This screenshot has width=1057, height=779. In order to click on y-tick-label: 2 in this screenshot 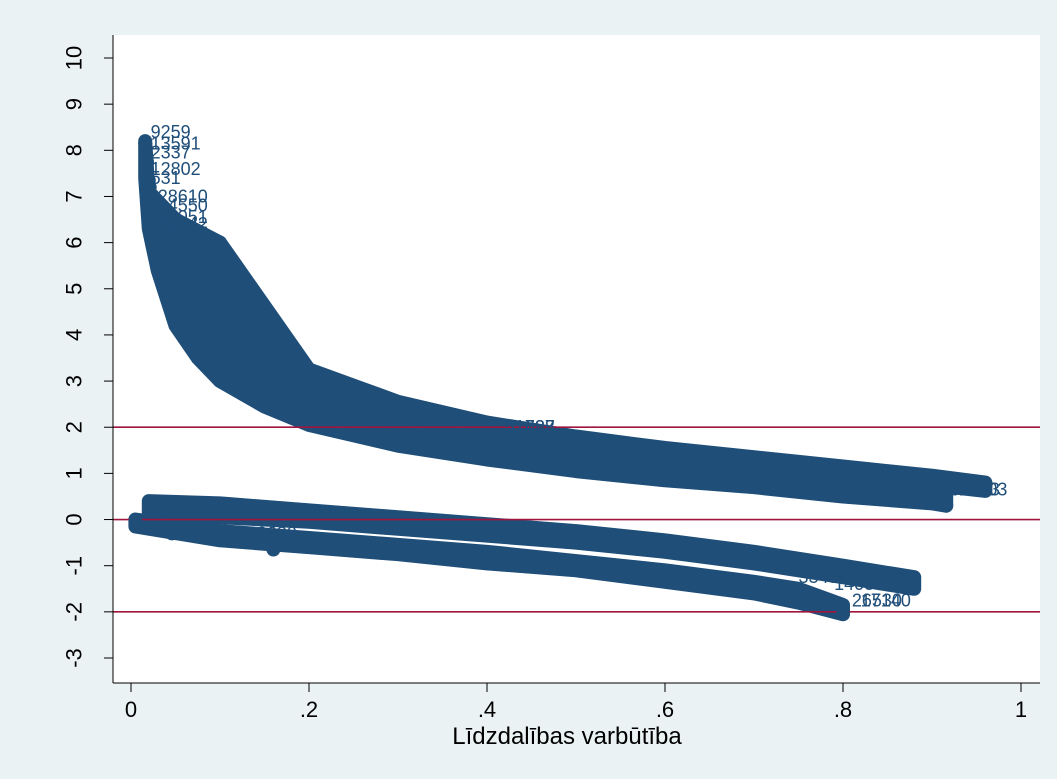, I will do `click(74, 427)`.